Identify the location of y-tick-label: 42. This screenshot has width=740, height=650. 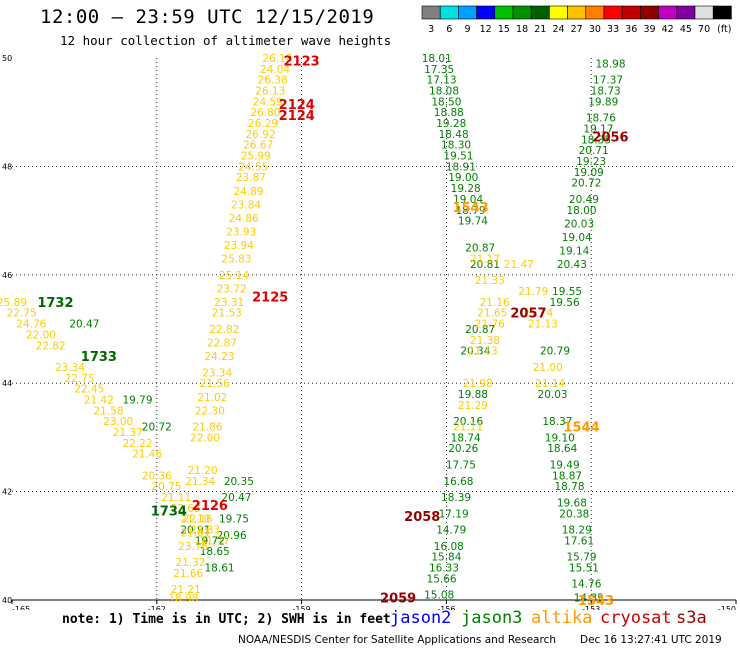
(7, 492).